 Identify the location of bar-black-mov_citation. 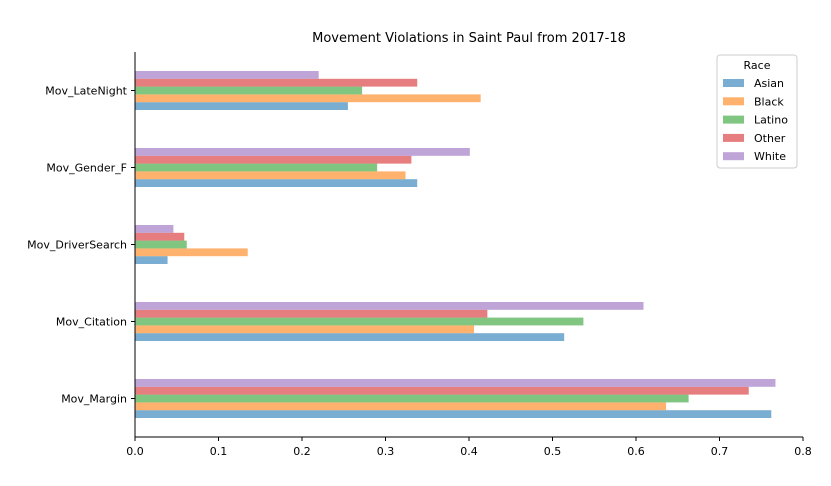
(305, 329).